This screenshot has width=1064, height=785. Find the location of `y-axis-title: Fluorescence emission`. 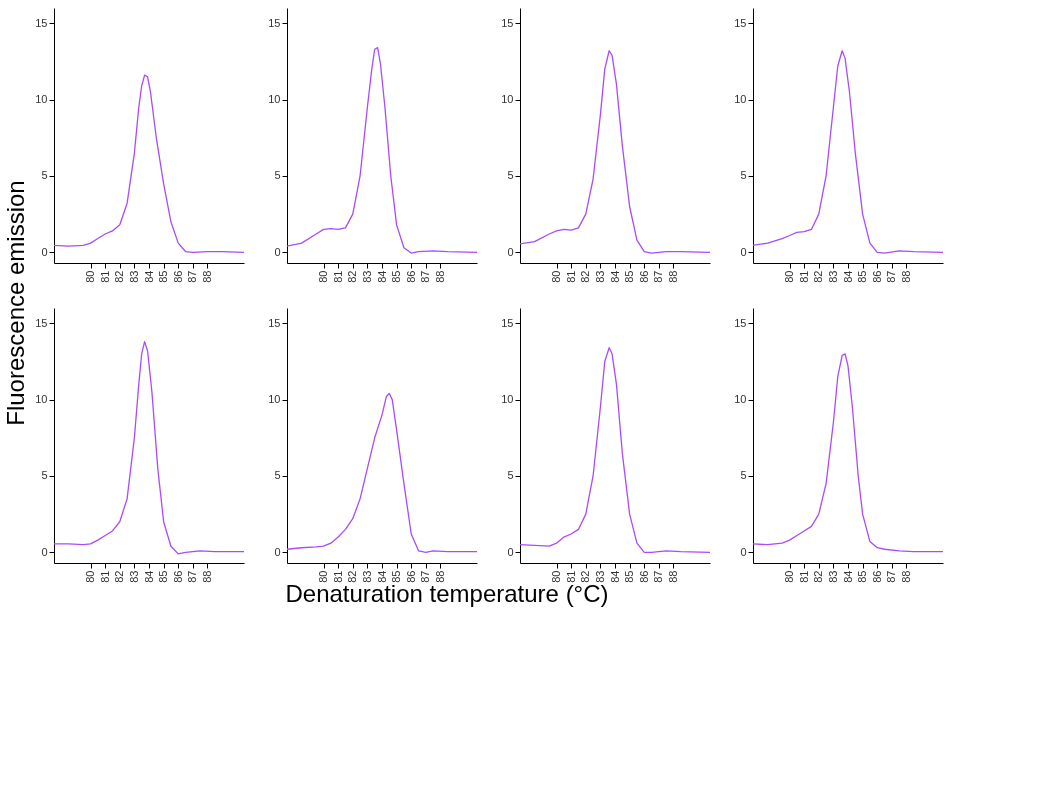

y-axis-title: Fluorescence emission is located at coordinates (15, 303).